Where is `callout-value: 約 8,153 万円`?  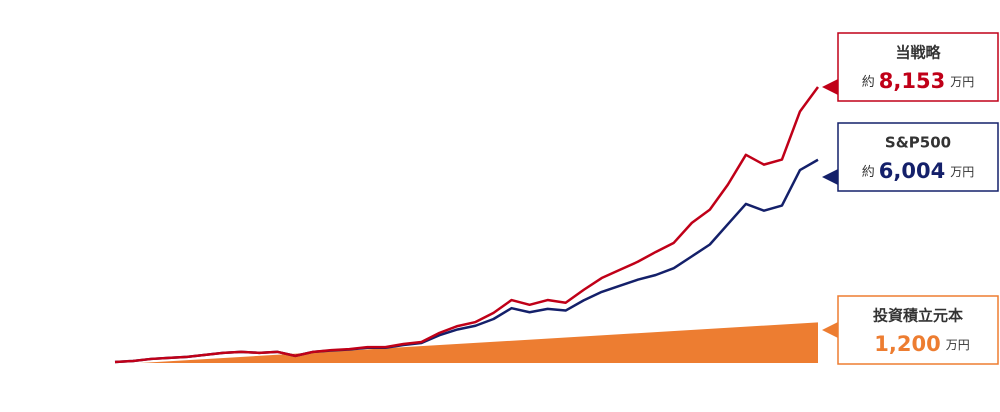
callout-value: 約 8,153 万円 is located at coordinates (918, 81).